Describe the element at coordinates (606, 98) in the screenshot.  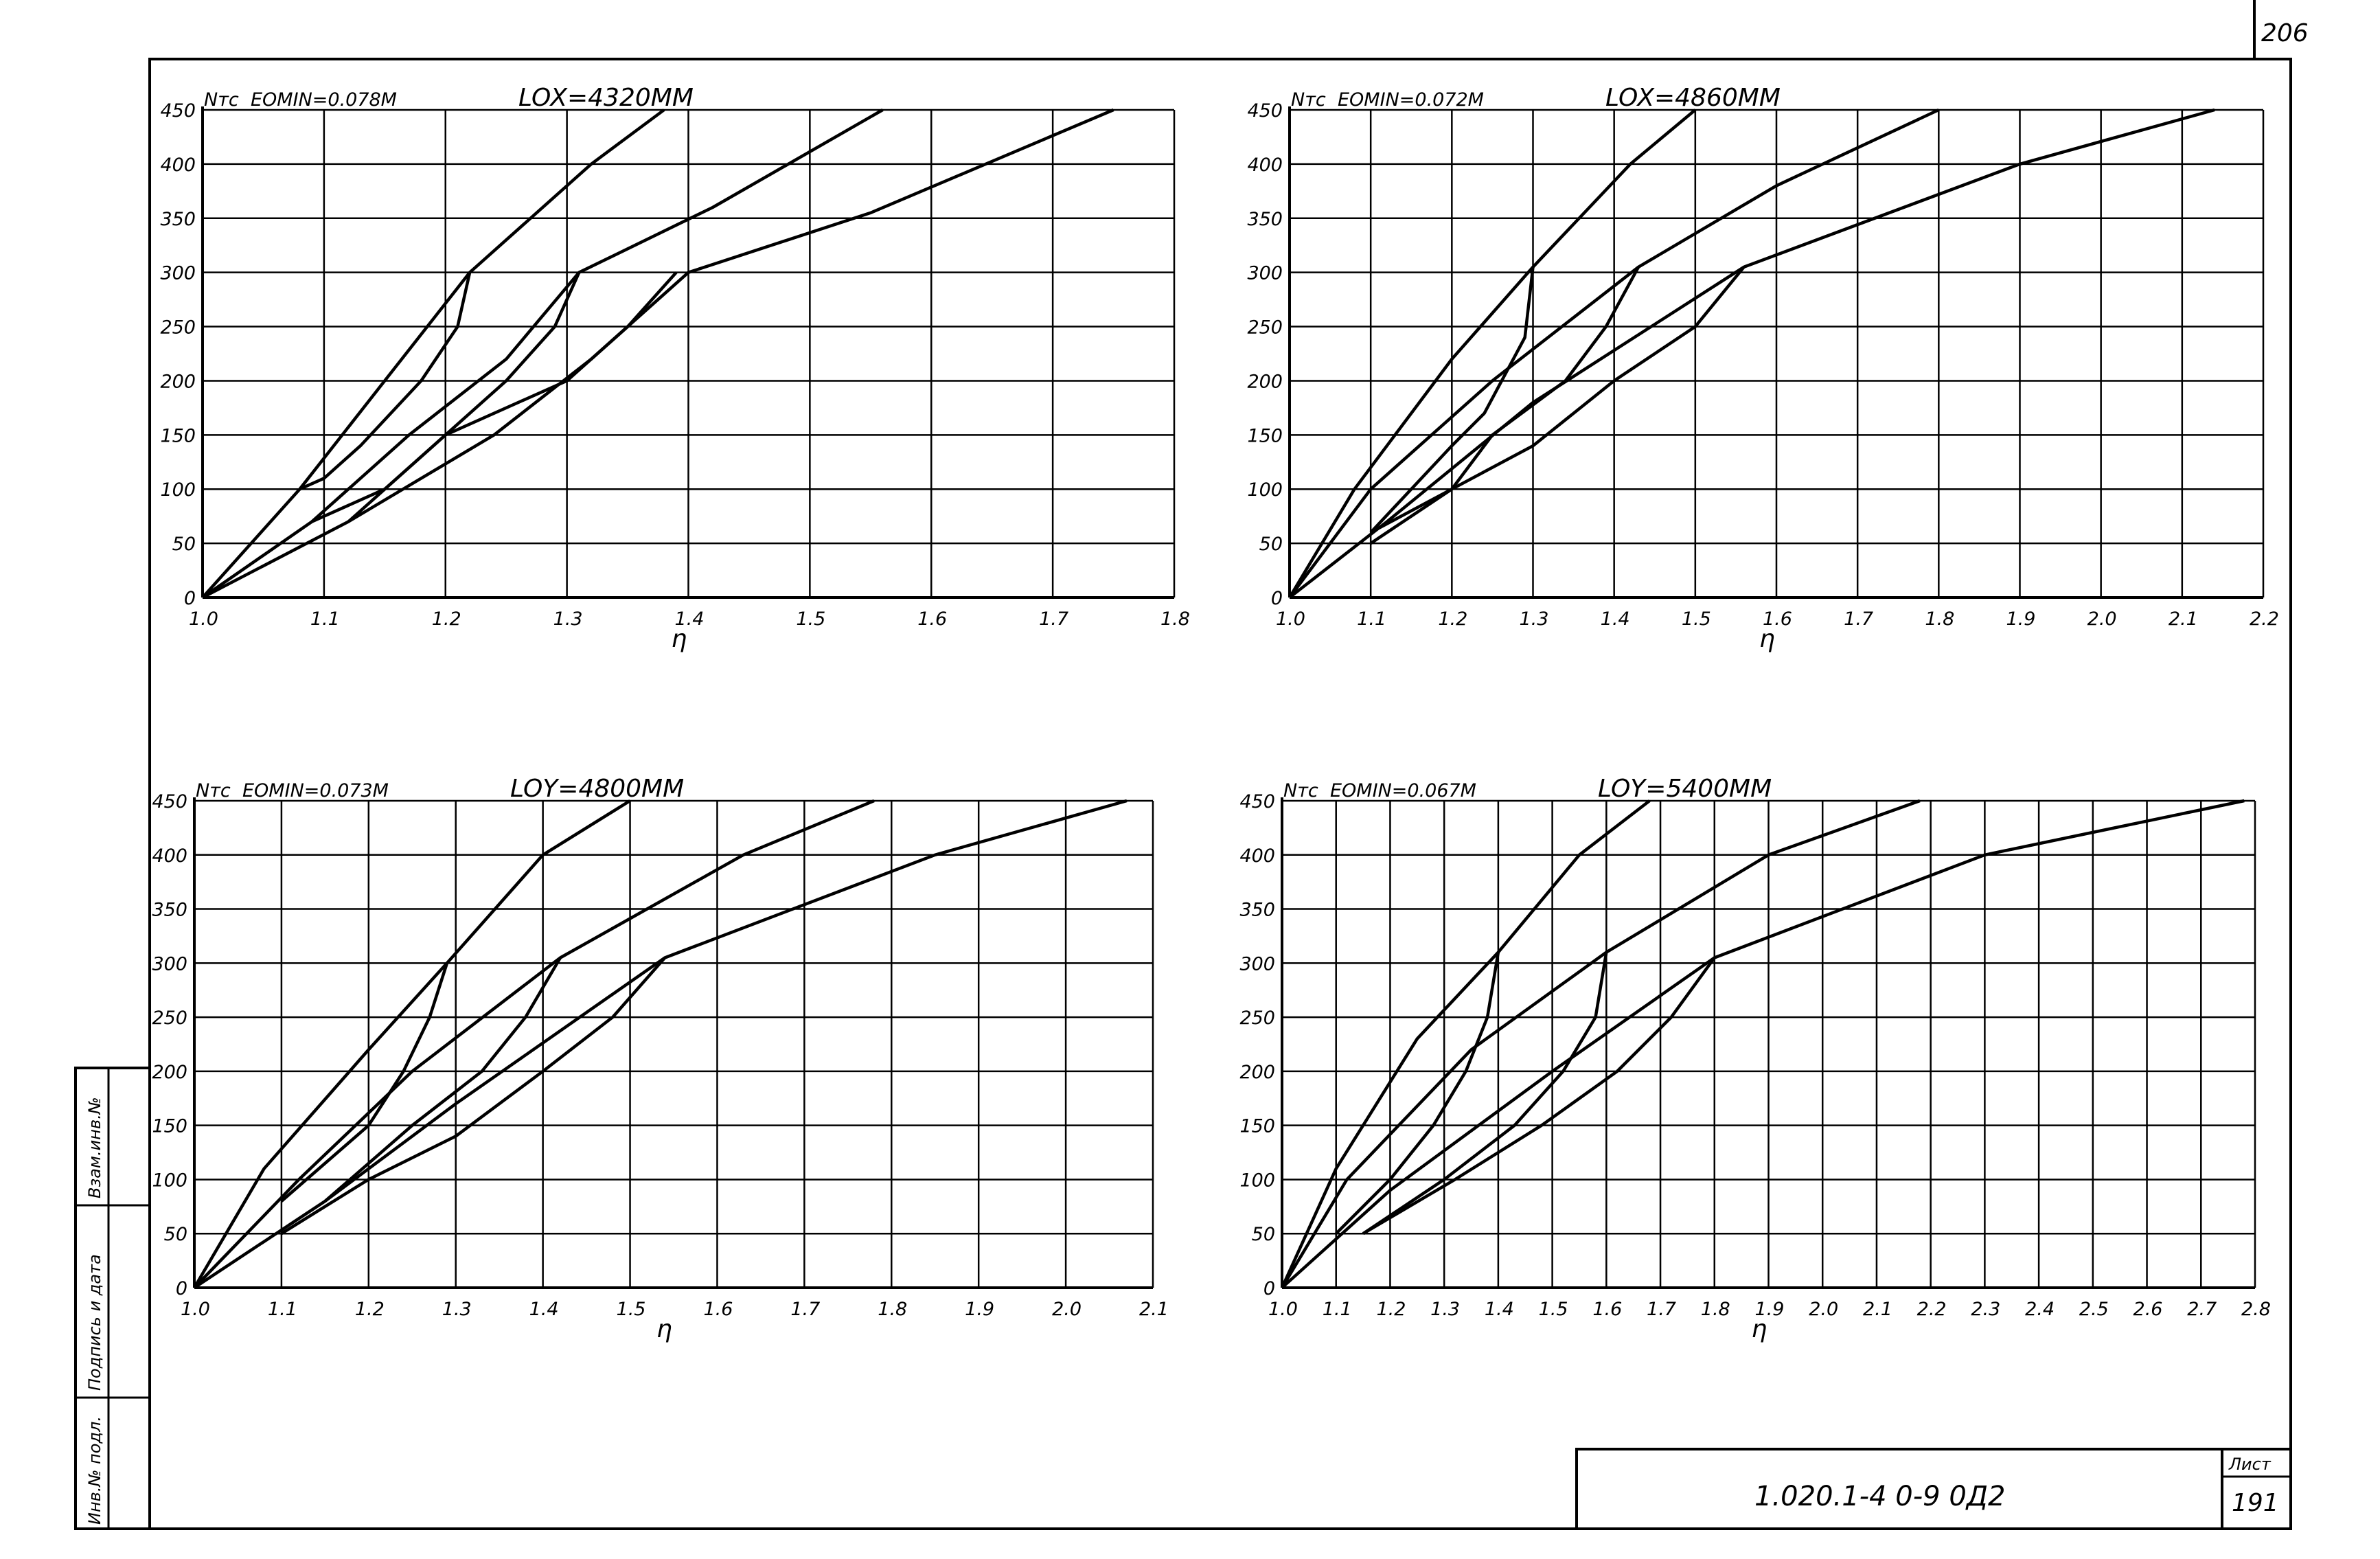
I see `length-label: LOX=4320MM` at that location.